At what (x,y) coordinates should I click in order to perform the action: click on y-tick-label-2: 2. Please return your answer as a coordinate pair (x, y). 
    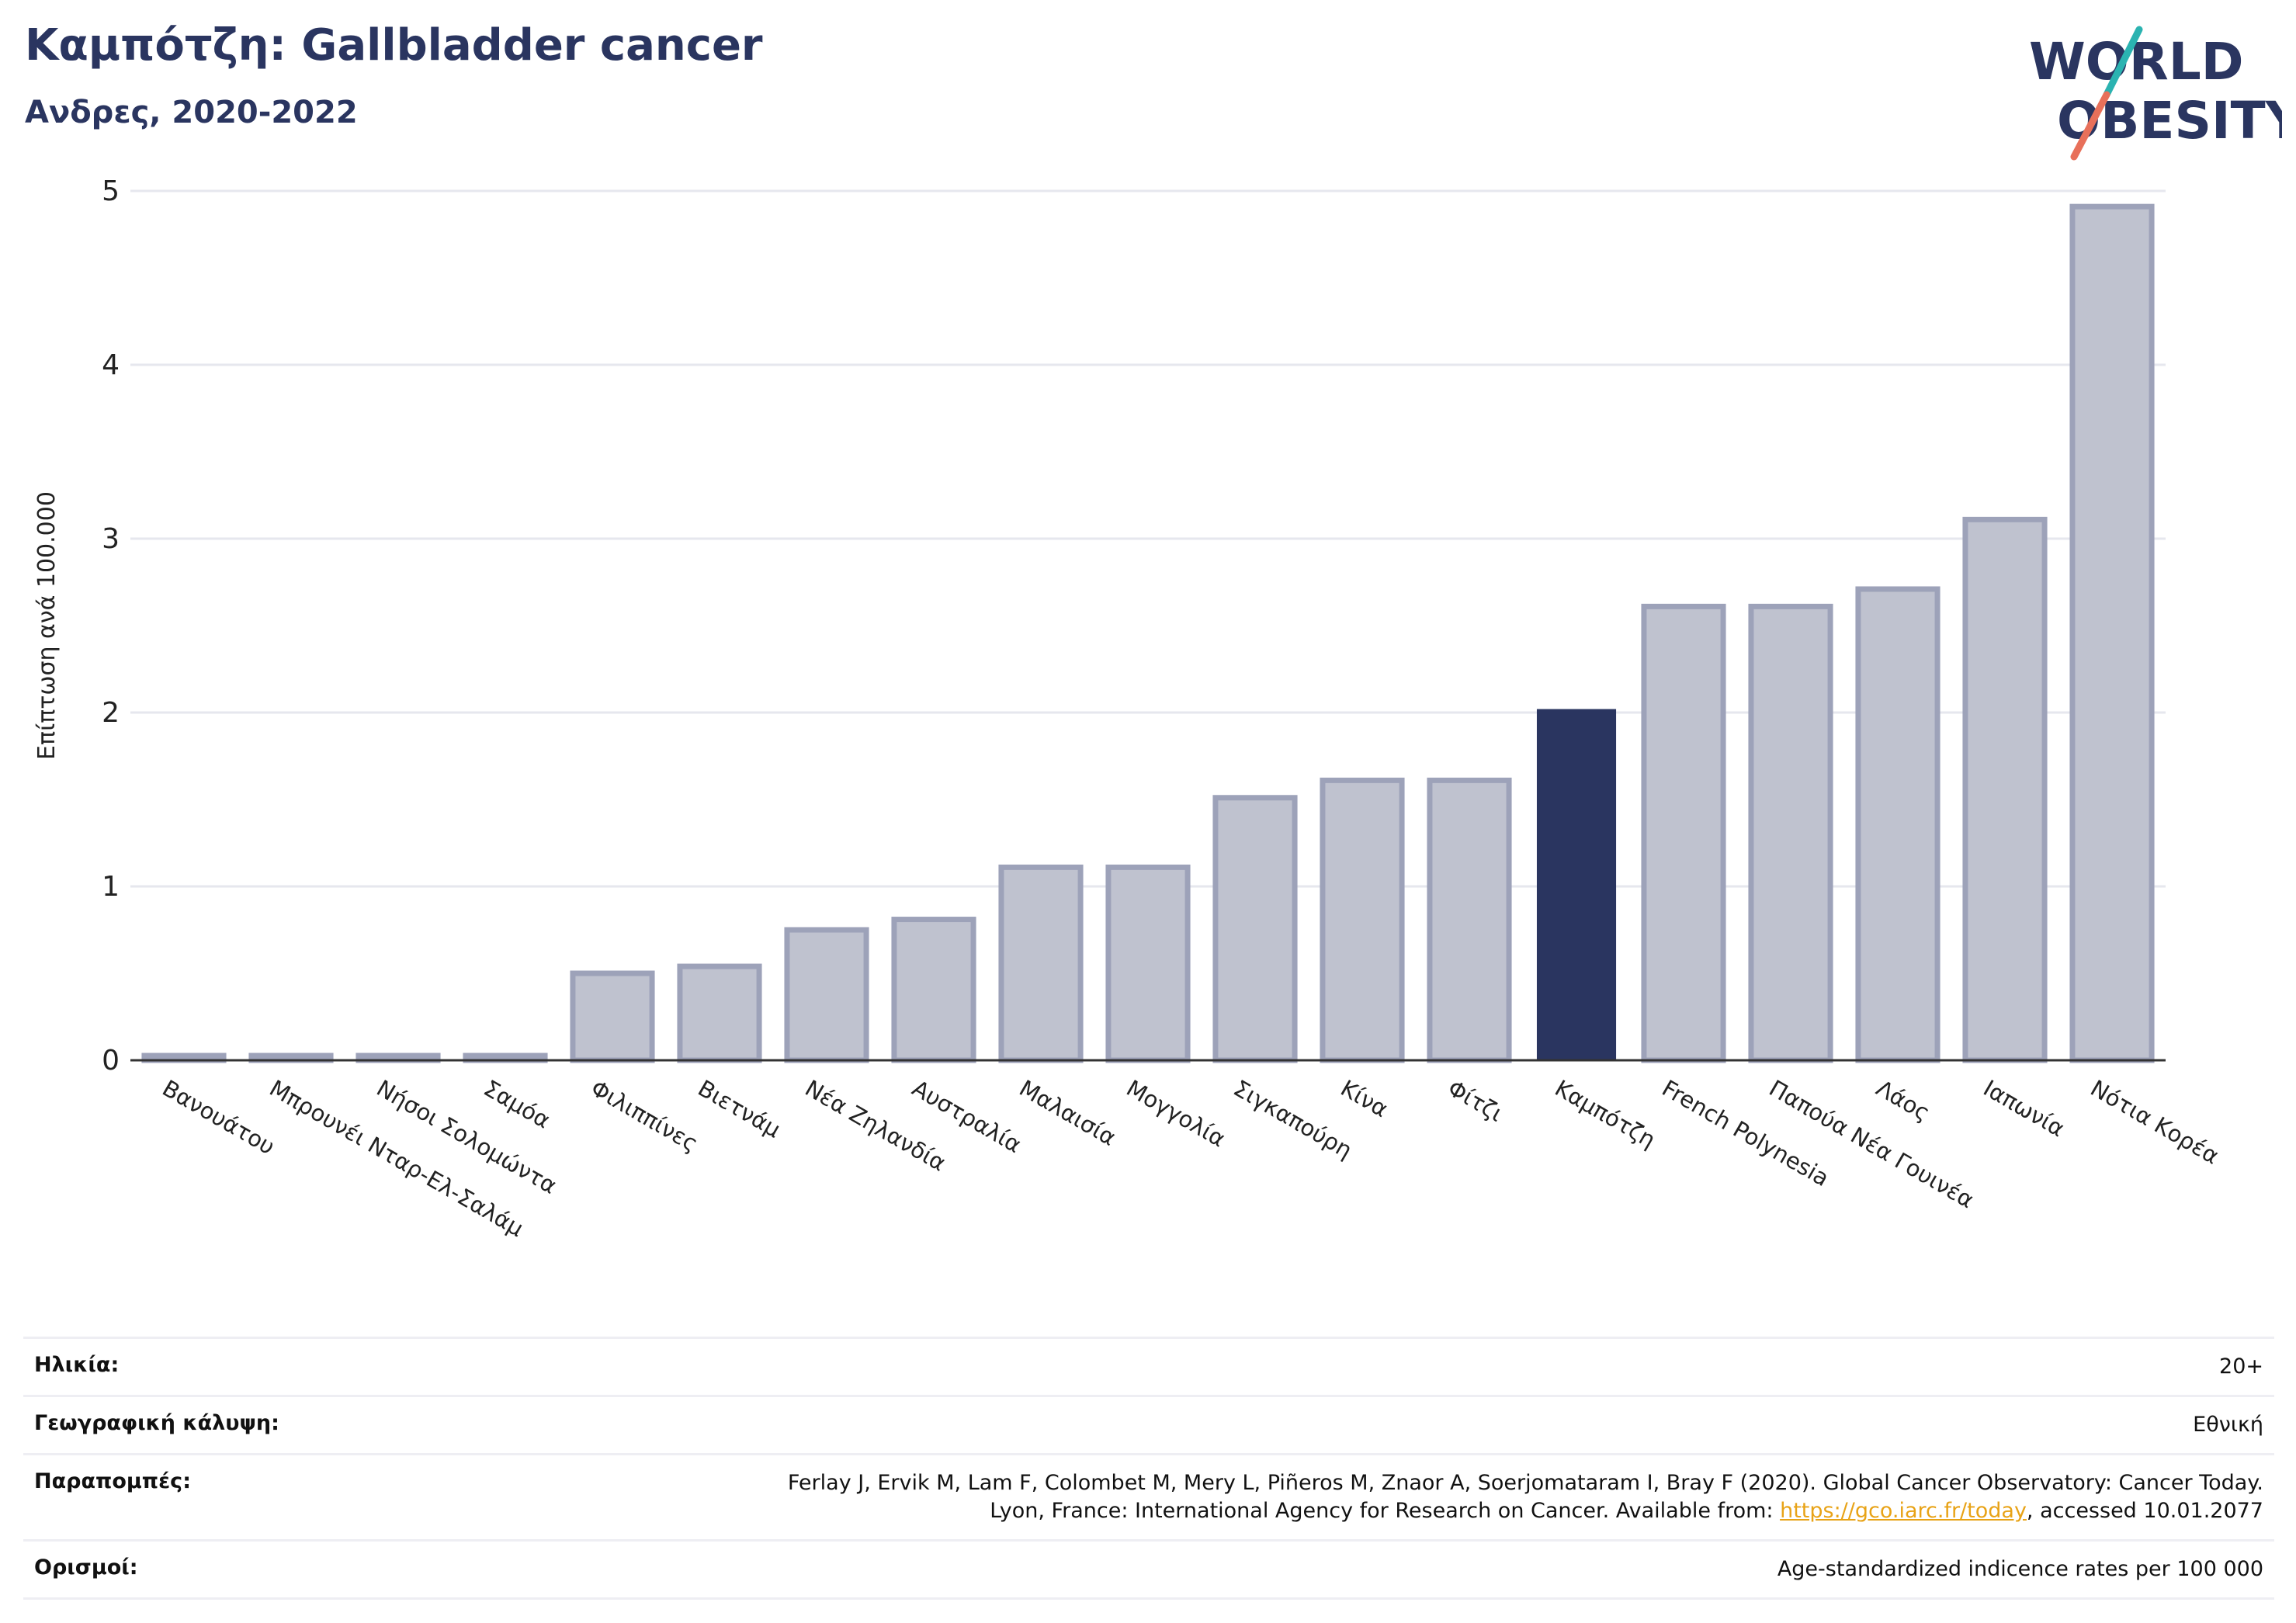
    Looking at the image, I should click on (111, 713).